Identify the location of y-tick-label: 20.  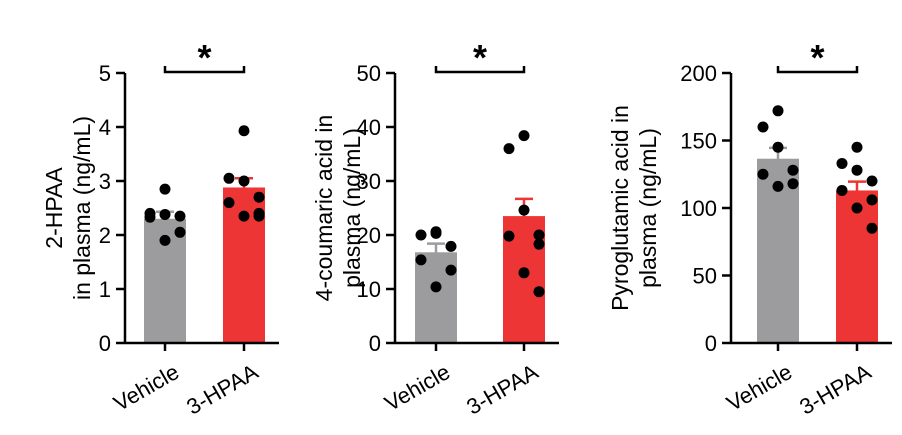
(369, 235).